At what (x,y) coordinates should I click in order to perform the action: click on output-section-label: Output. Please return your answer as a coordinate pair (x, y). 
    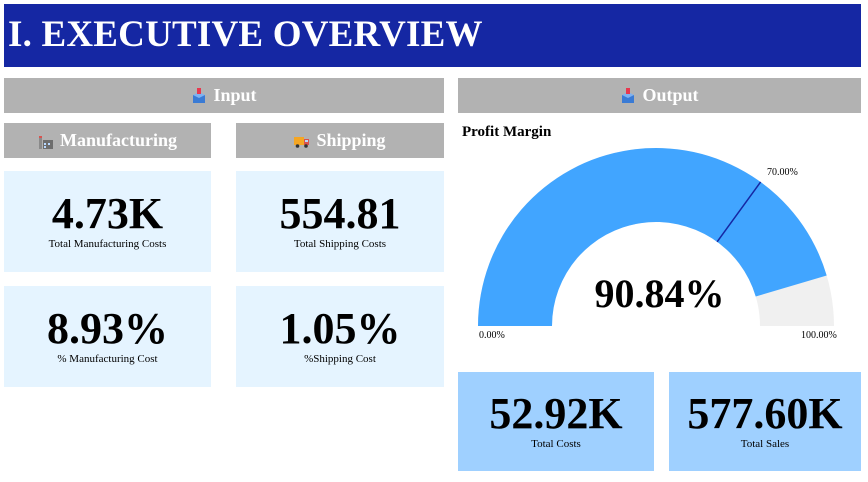
    Looking at the image, I should click on (670, 95).